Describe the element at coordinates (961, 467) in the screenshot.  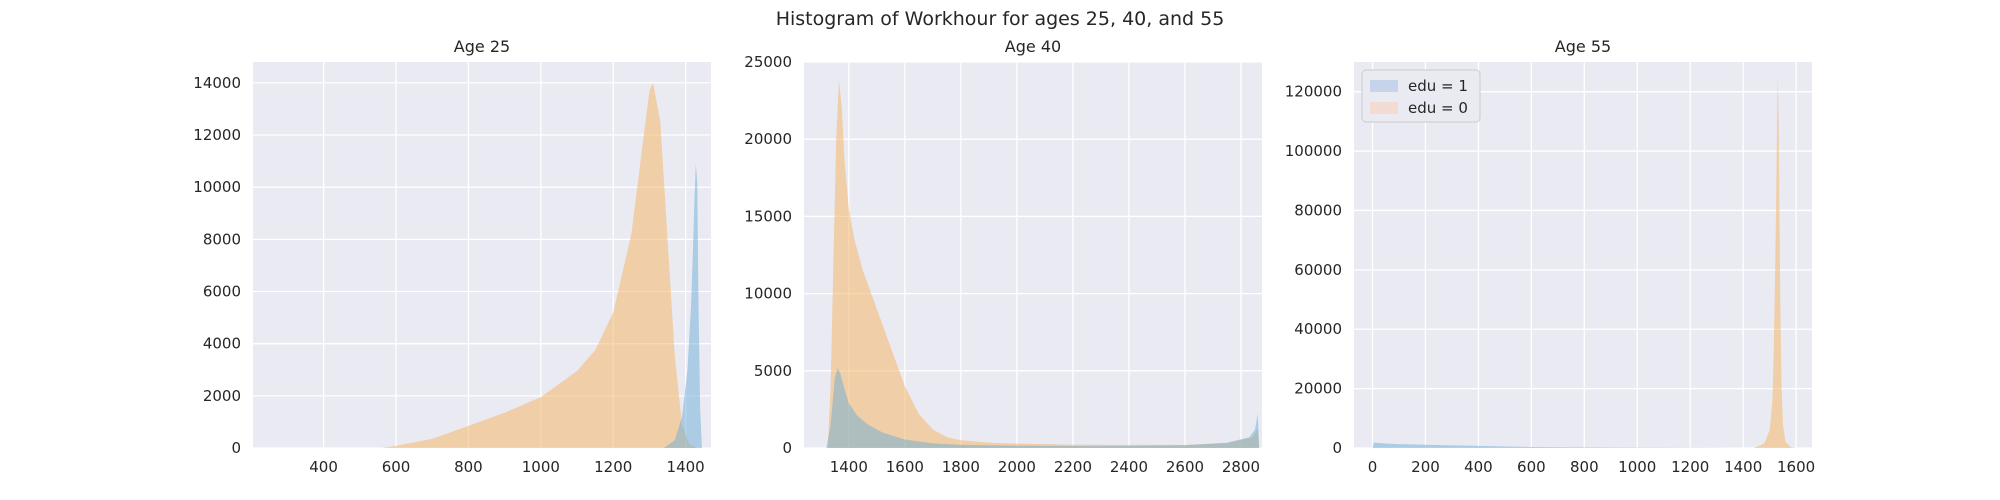
I see `x-tick-label: 1800` at that location.